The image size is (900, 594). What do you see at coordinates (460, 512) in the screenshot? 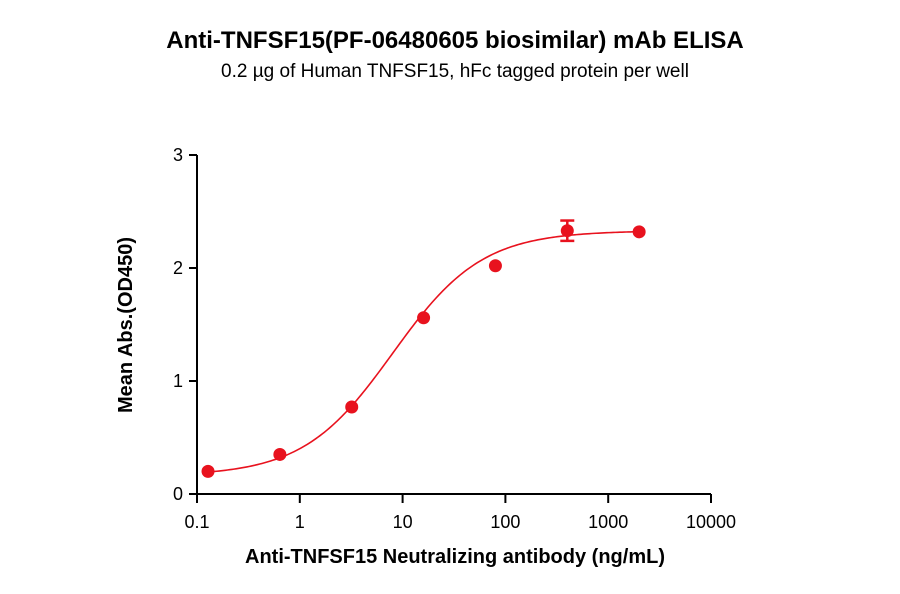
I see `x-axis: 0.1 1 10 100 1000 10000` at bounding box center [460, 512].